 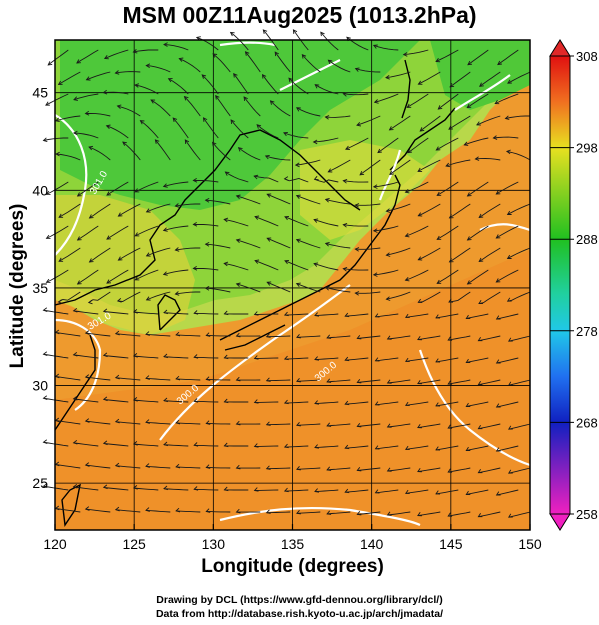 What do you see at coordinates (587, 239) in the screenshot?
I see `colorbar-tick-label: 288` at bounding box center [587, 239].